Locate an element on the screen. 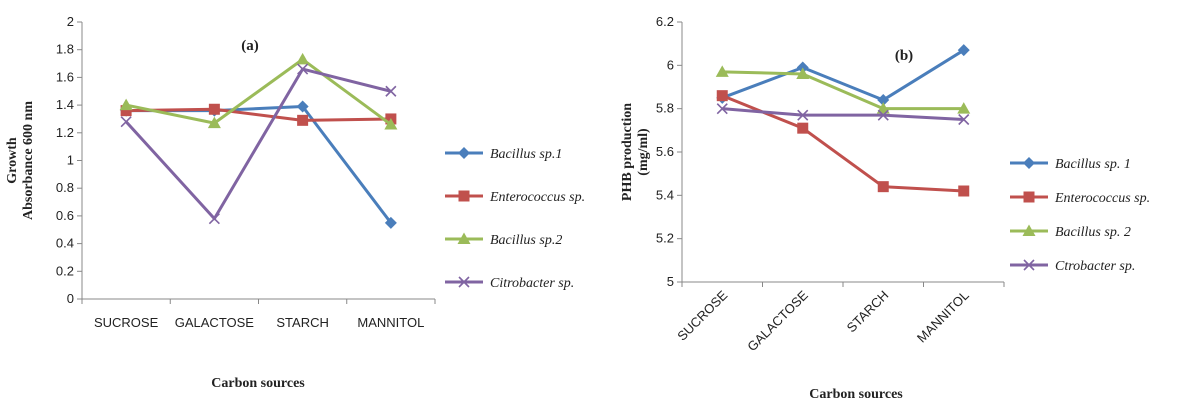  y-tick-label: 0.4 is located at coordinates (65, 243).